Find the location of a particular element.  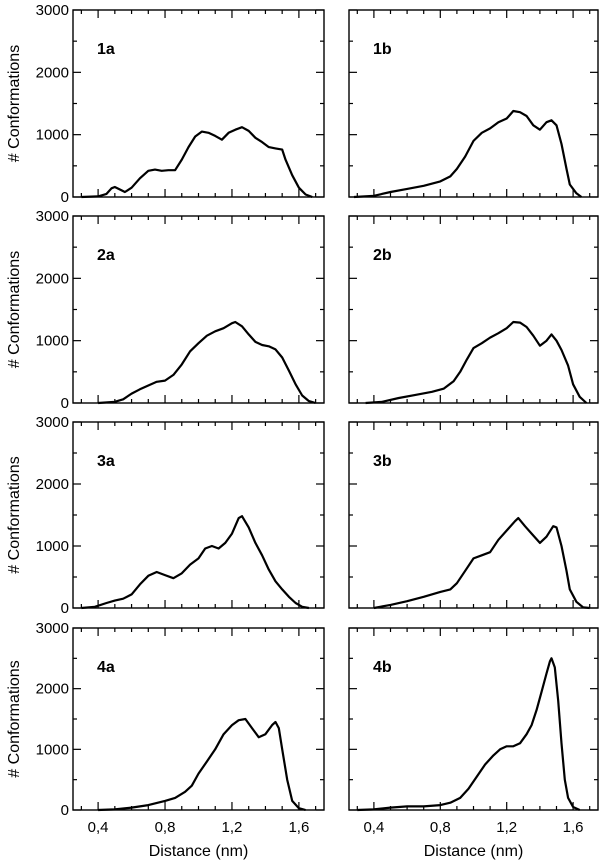

panel-4b-x-tick-label: 0,4 is located at coordinates (373, 827).